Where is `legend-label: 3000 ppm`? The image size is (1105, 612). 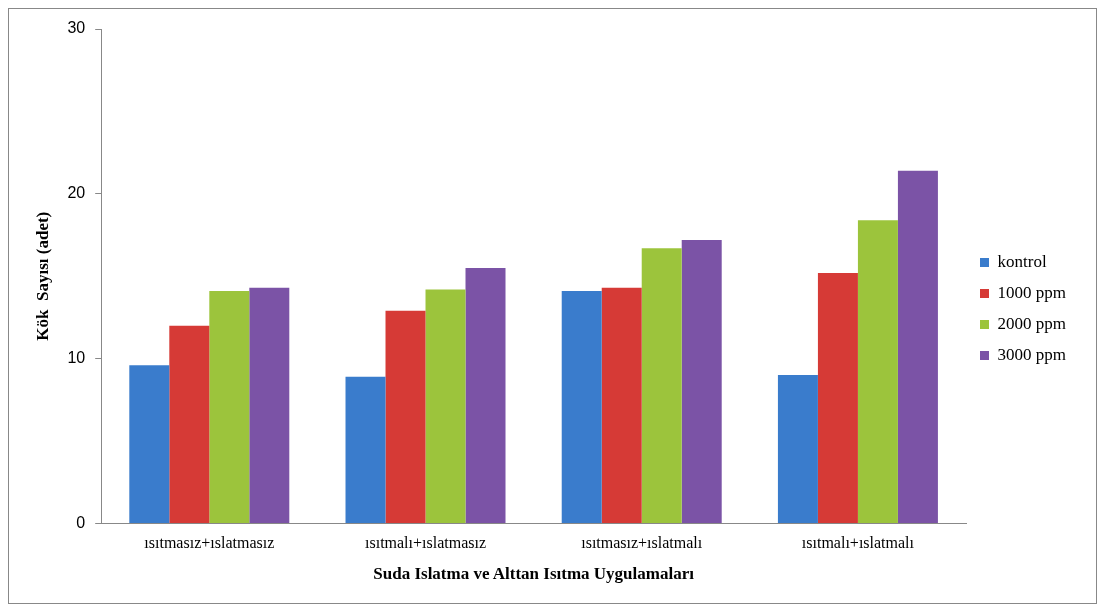 legend-label: 3000 ppm is located at coordinates (1032, 354).